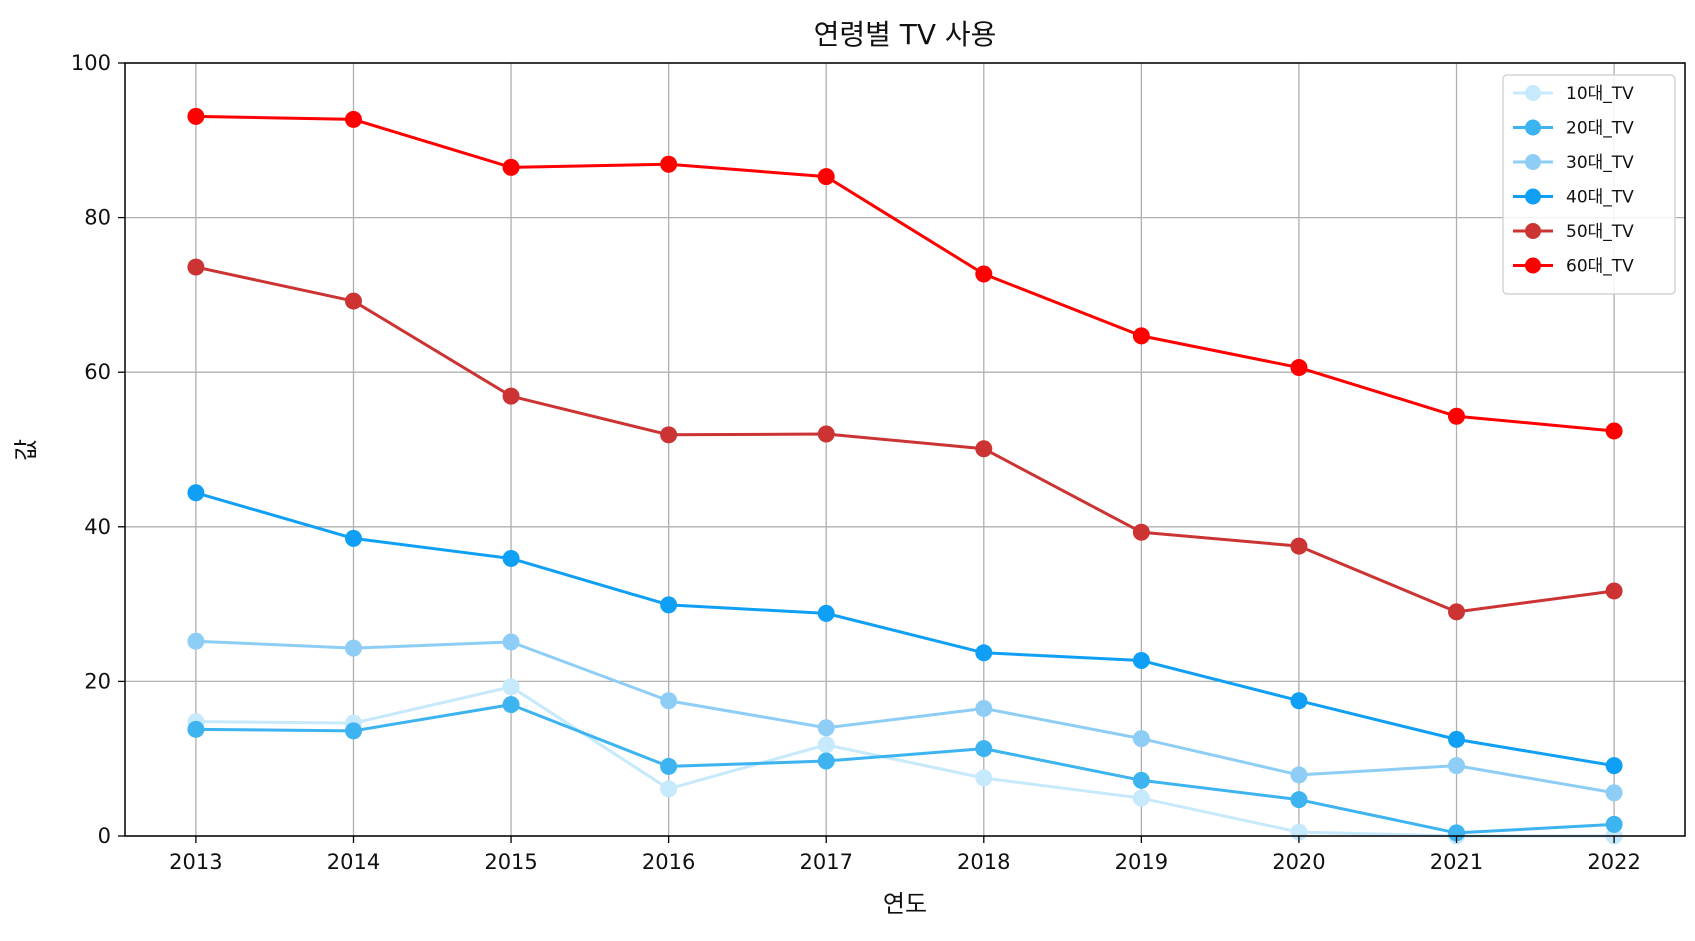 The height and width of the screenshot is (941, 1695). What do you see at coordinates (905, 34) in the screenshot?
I see `chart-title: 연령별 TV 사용` at bounding box center [905, 34].